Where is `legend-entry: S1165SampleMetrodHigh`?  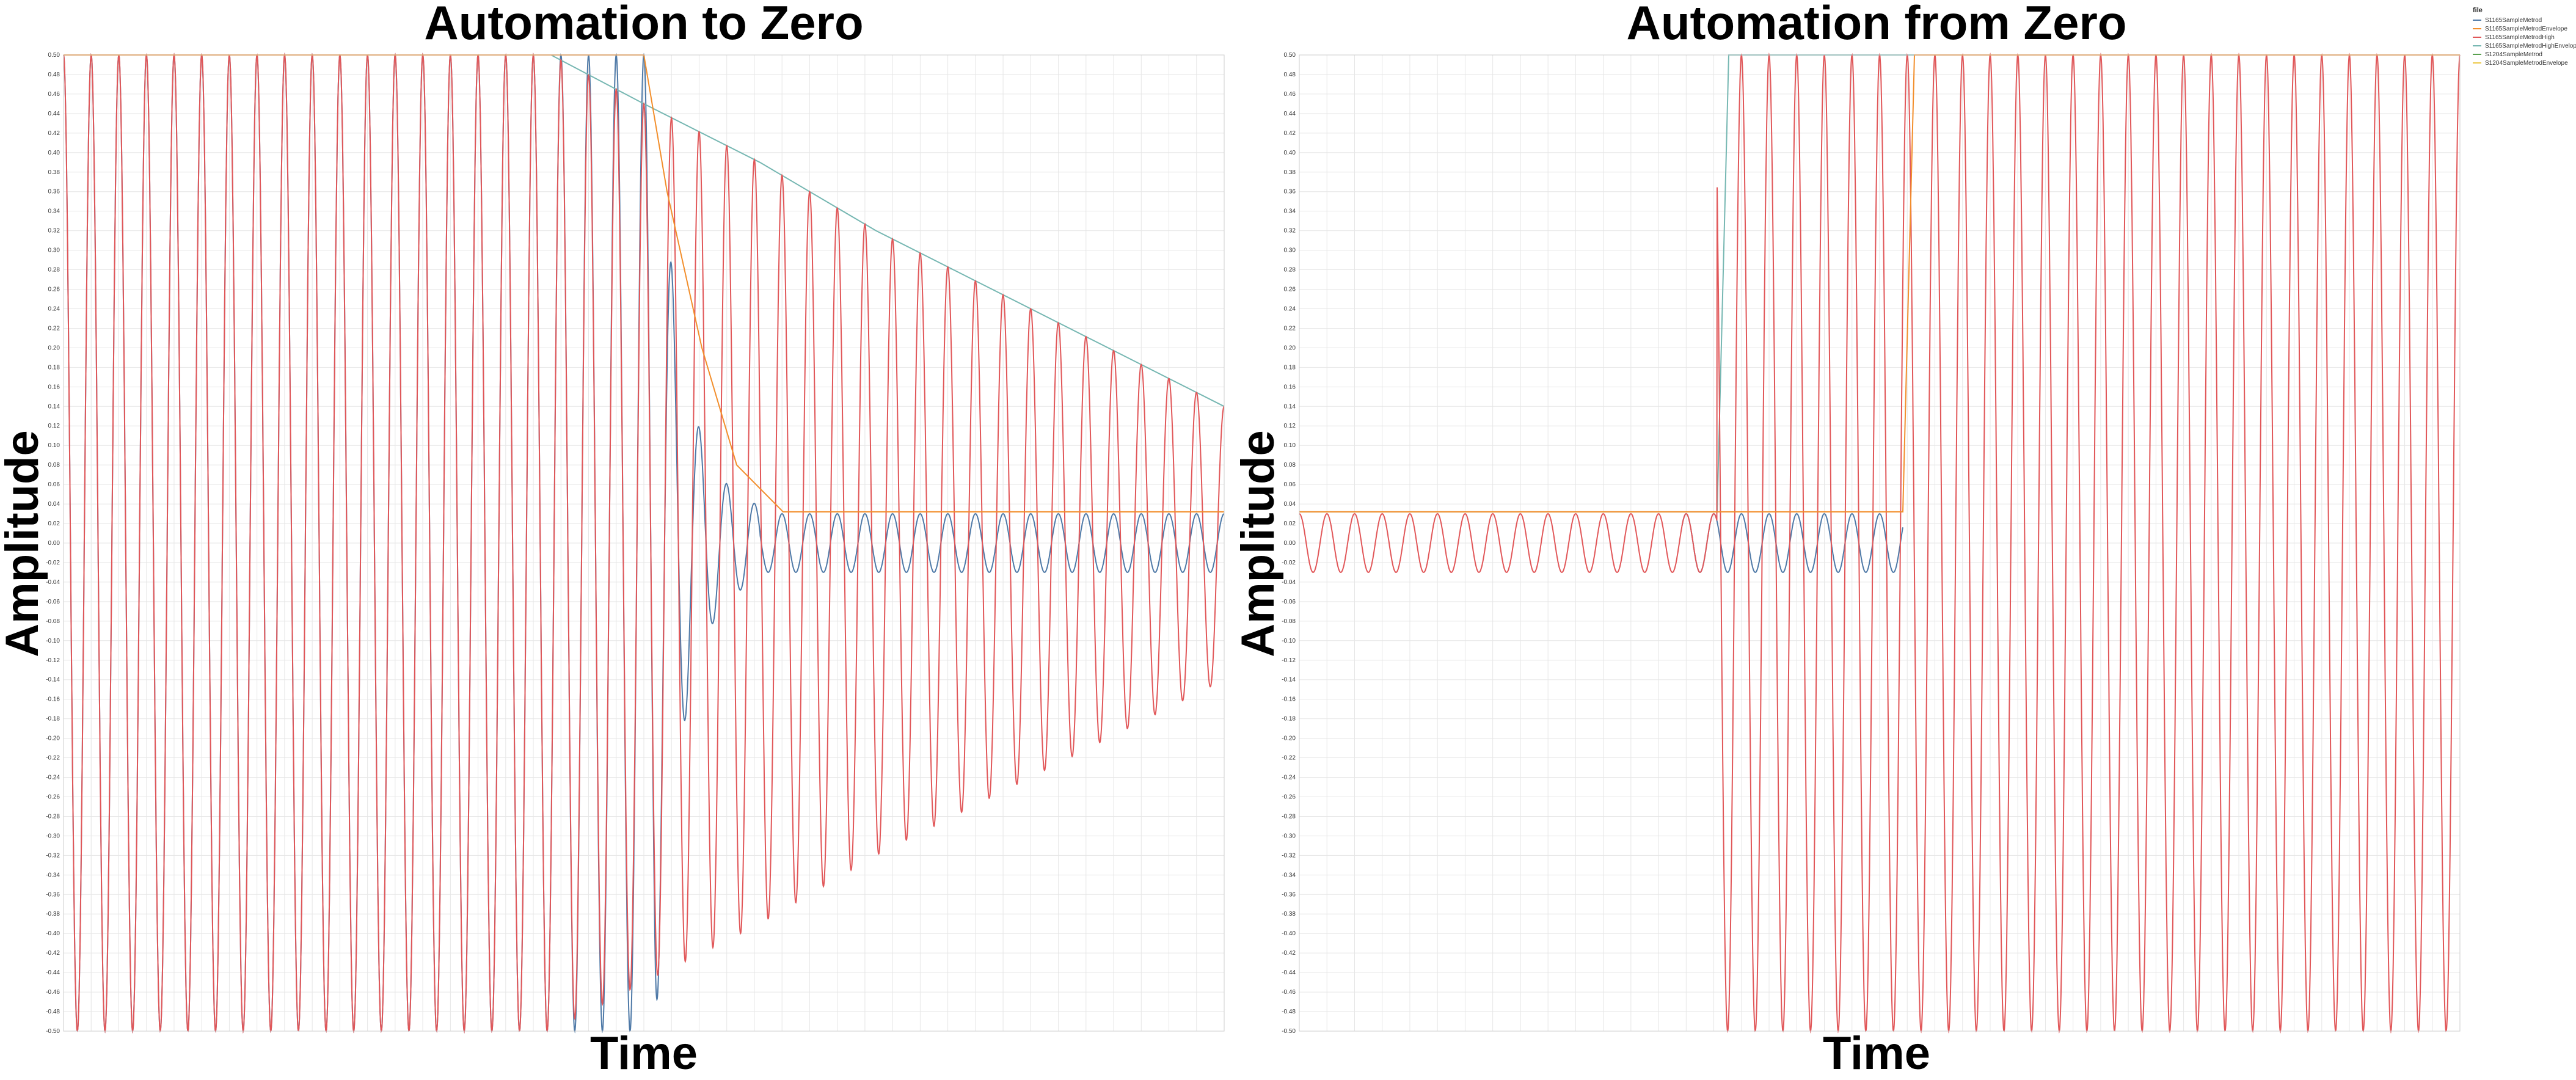
legend-entry: S1165SampleMetrodHigh is located at coordinates (2520, 38).